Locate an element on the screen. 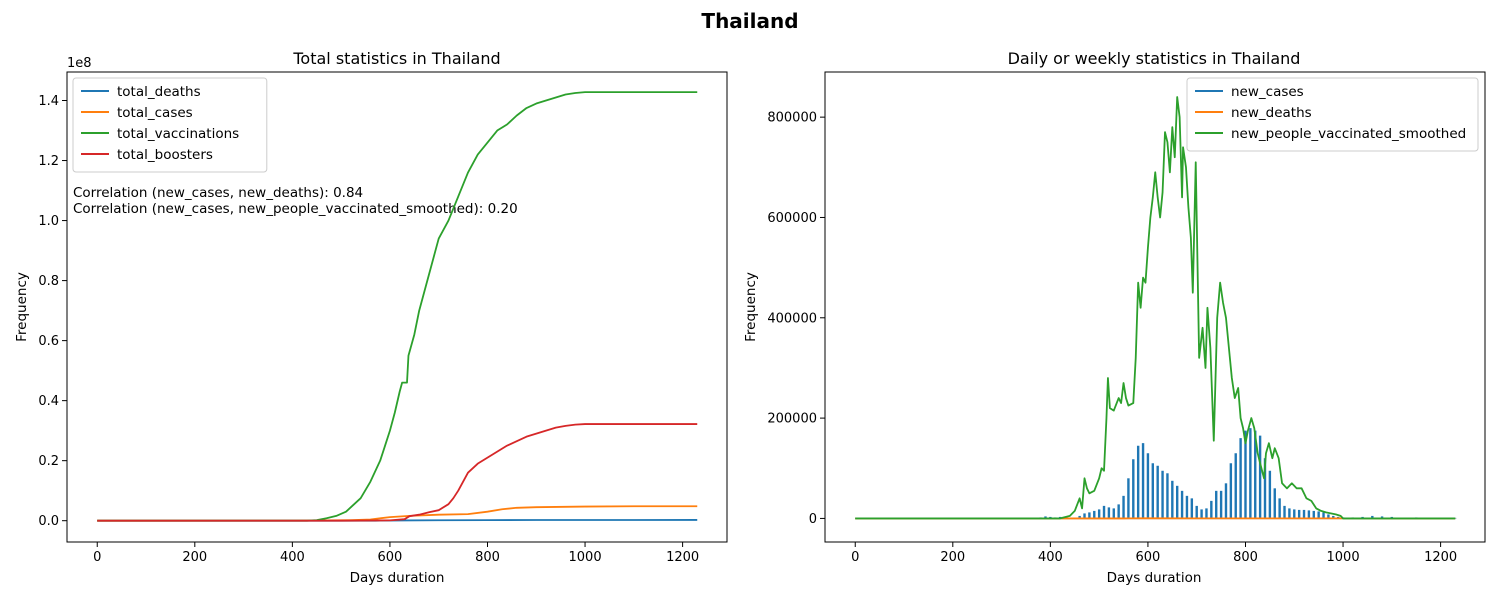  y-offset-label: 1e8 is located at coordinates (79, 63).